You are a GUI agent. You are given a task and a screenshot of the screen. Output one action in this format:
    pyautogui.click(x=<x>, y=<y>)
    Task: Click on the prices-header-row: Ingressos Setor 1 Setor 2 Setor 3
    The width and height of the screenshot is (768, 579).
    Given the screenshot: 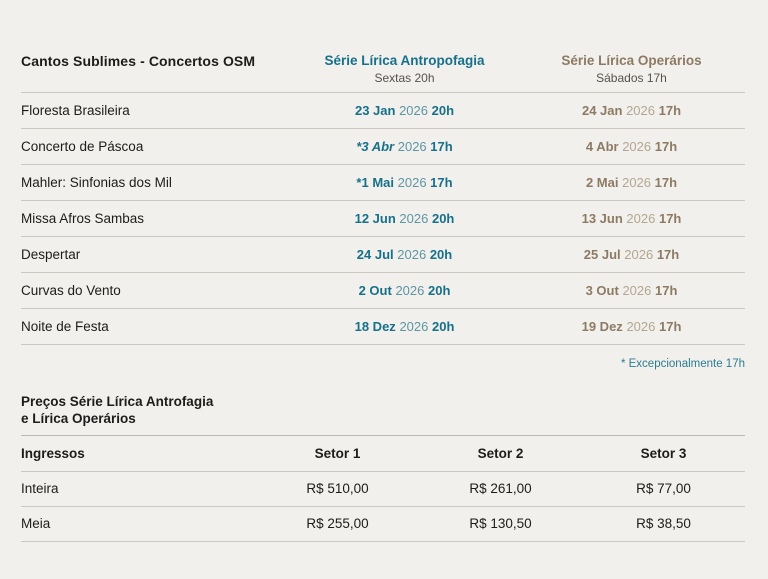 What is the action you would take?
    pyautogui.click(x=383, y=454)
    